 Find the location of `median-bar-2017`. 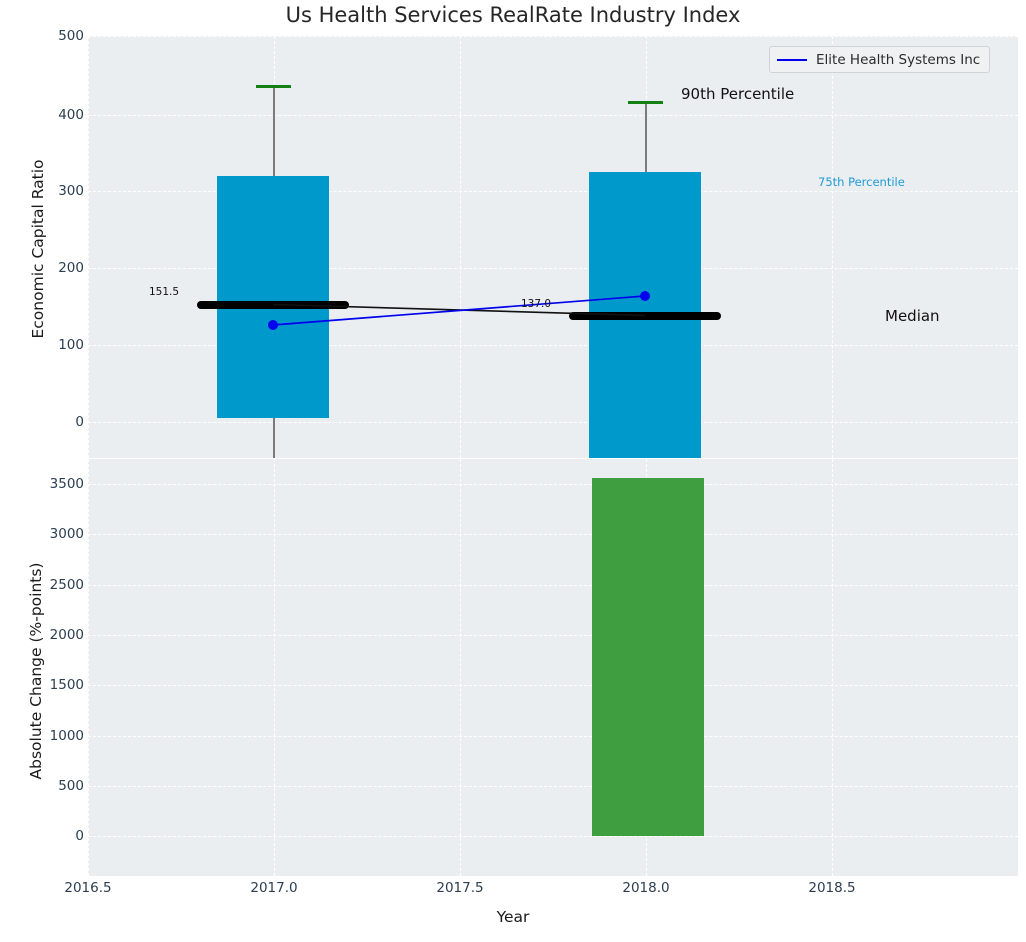

median-bar-2017 is located at coordinates (273, 305).